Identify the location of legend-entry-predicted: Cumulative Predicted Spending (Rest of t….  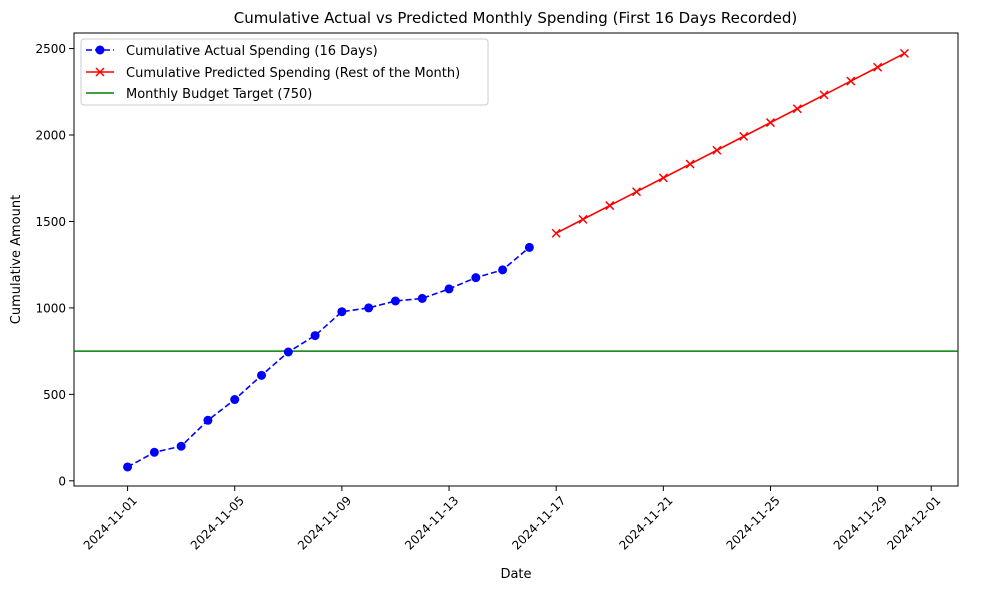
(273, 73).